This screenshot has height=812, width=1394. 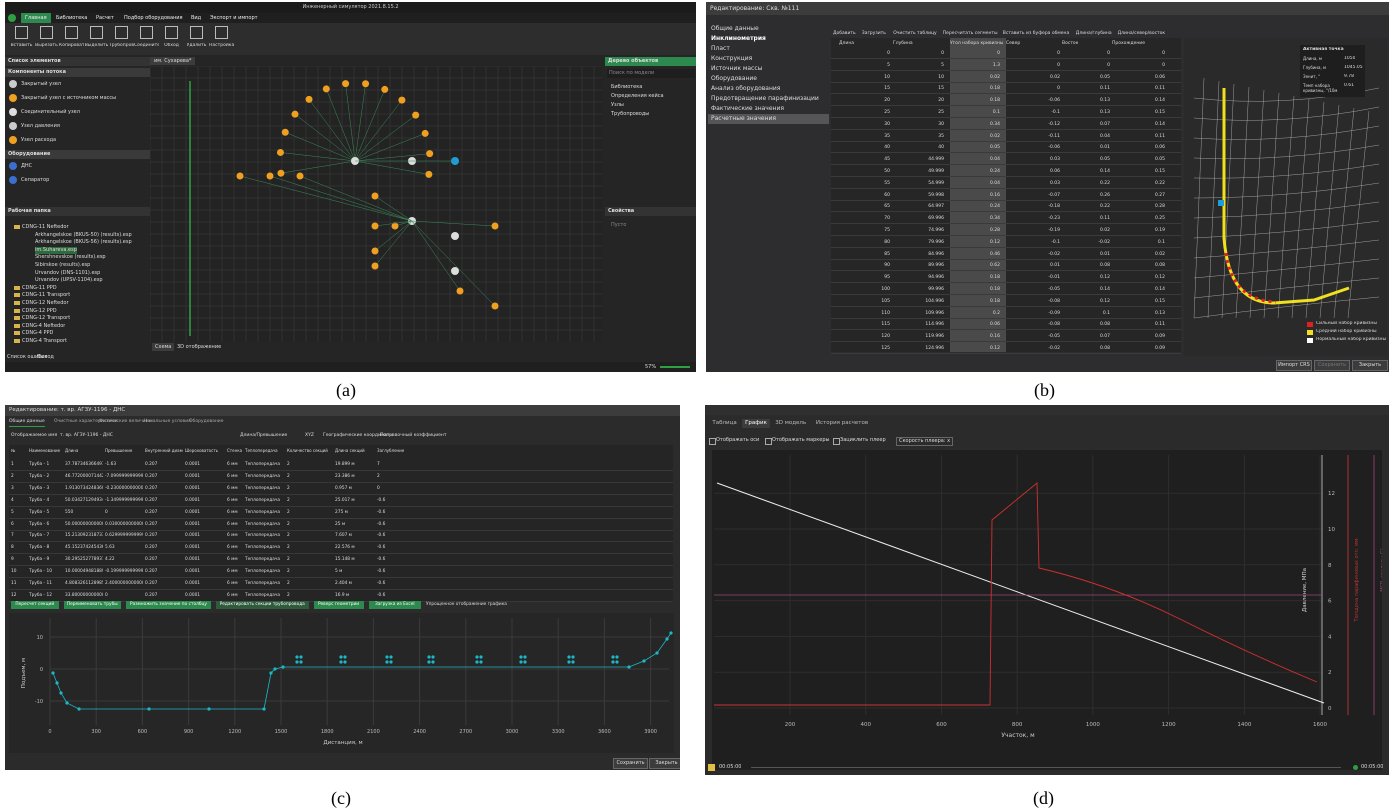 I want to click on menu-item: Источник массы, so click(x=737, y=68).